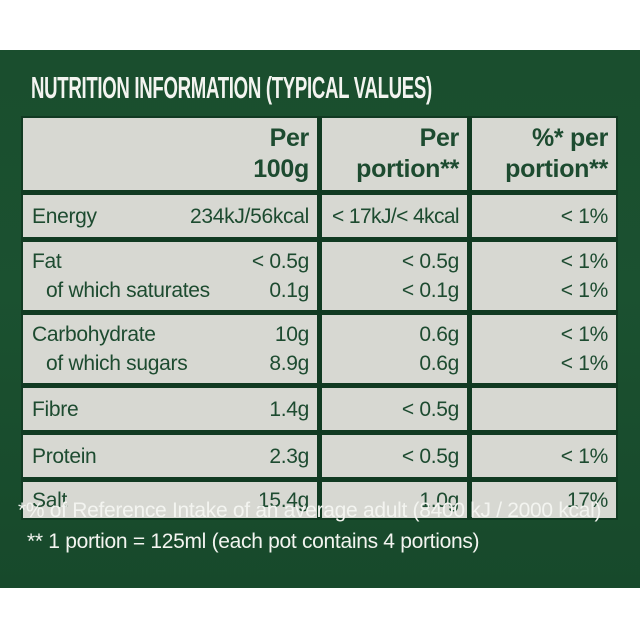  What do you see at coordinates (289, 138) in the screenshot?
I see `header-per-100g-line1: Per` at bounding box center [289, 138].